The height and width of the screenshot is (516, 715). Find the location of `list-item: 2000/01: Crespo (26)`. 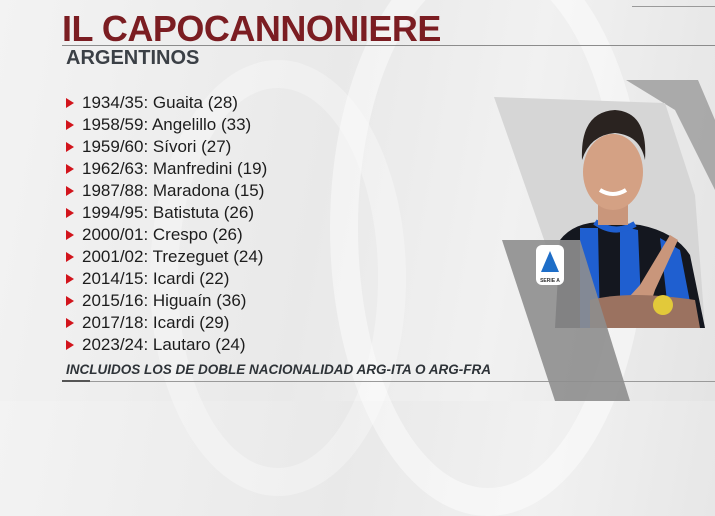

list-item: 2000/01: Crespo (26) is located at coordinates (166, 235).